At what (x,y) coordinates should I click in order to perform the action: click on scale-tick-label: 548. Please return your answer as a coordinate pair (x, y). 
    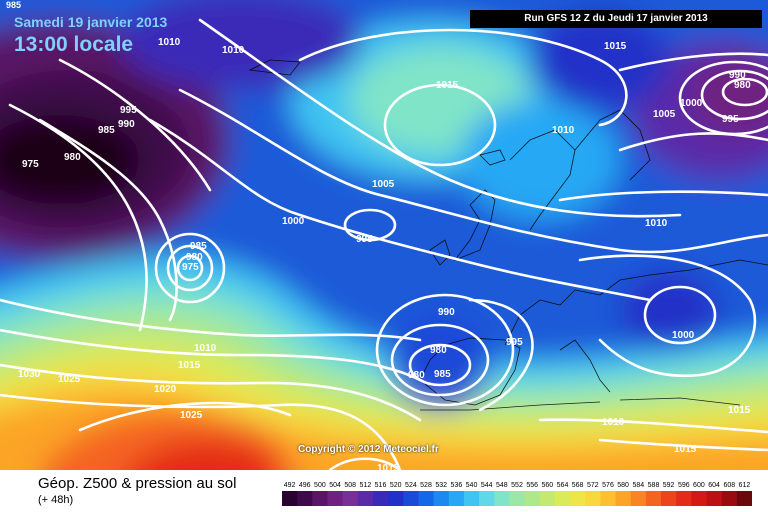
    Looking at the image, I should click on (502, 485).